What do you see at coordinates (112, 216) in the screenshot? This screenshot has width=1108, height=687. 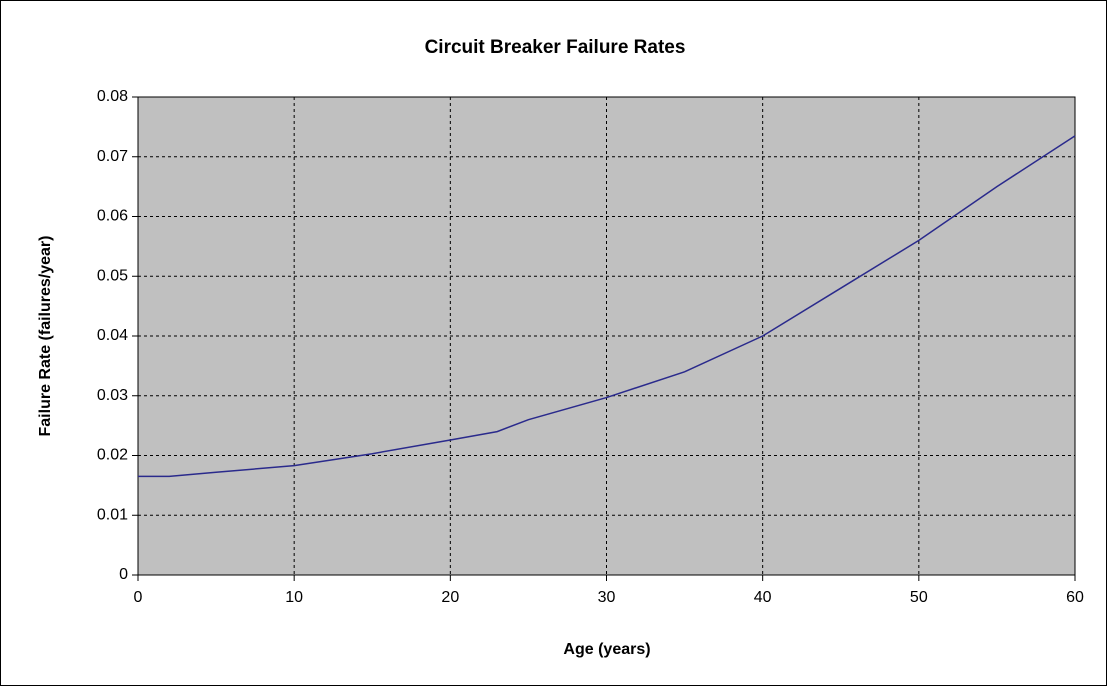 I see `y-tick-label: 0.06` at bounding box center [112, 216].